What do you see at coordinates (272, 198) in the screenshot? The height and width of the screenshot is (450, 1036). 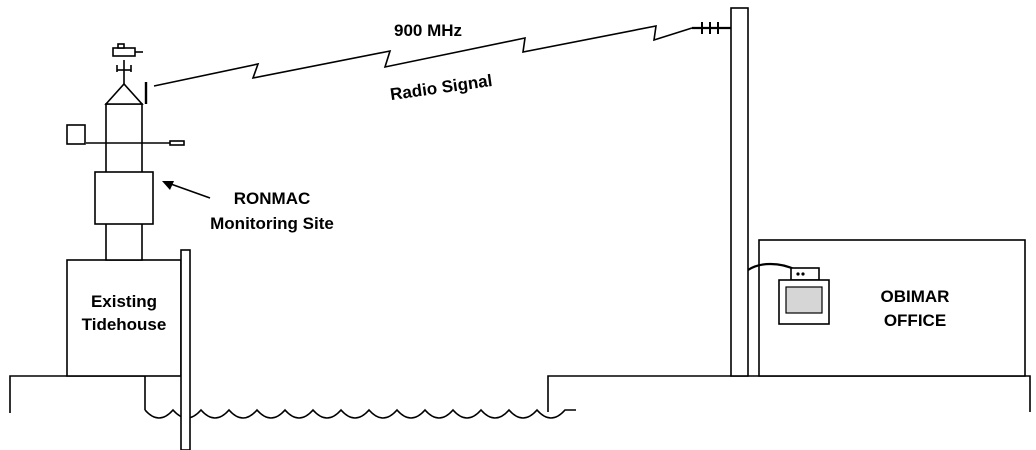 I see `site-label-line1: RONMAC` at bounding box center [272, 198].